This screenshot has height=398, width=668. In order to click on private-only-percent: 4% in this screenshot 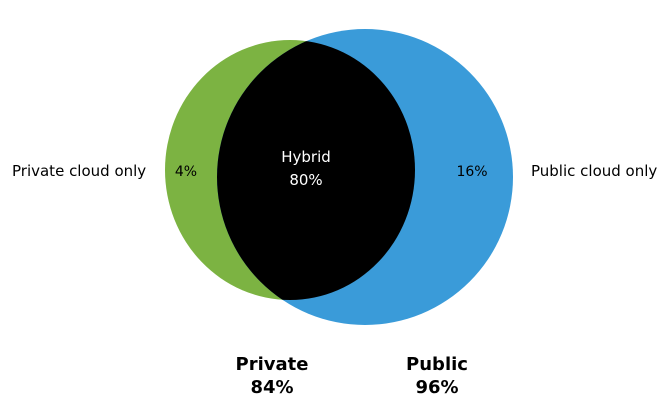, I will do `click(186, 172)`.